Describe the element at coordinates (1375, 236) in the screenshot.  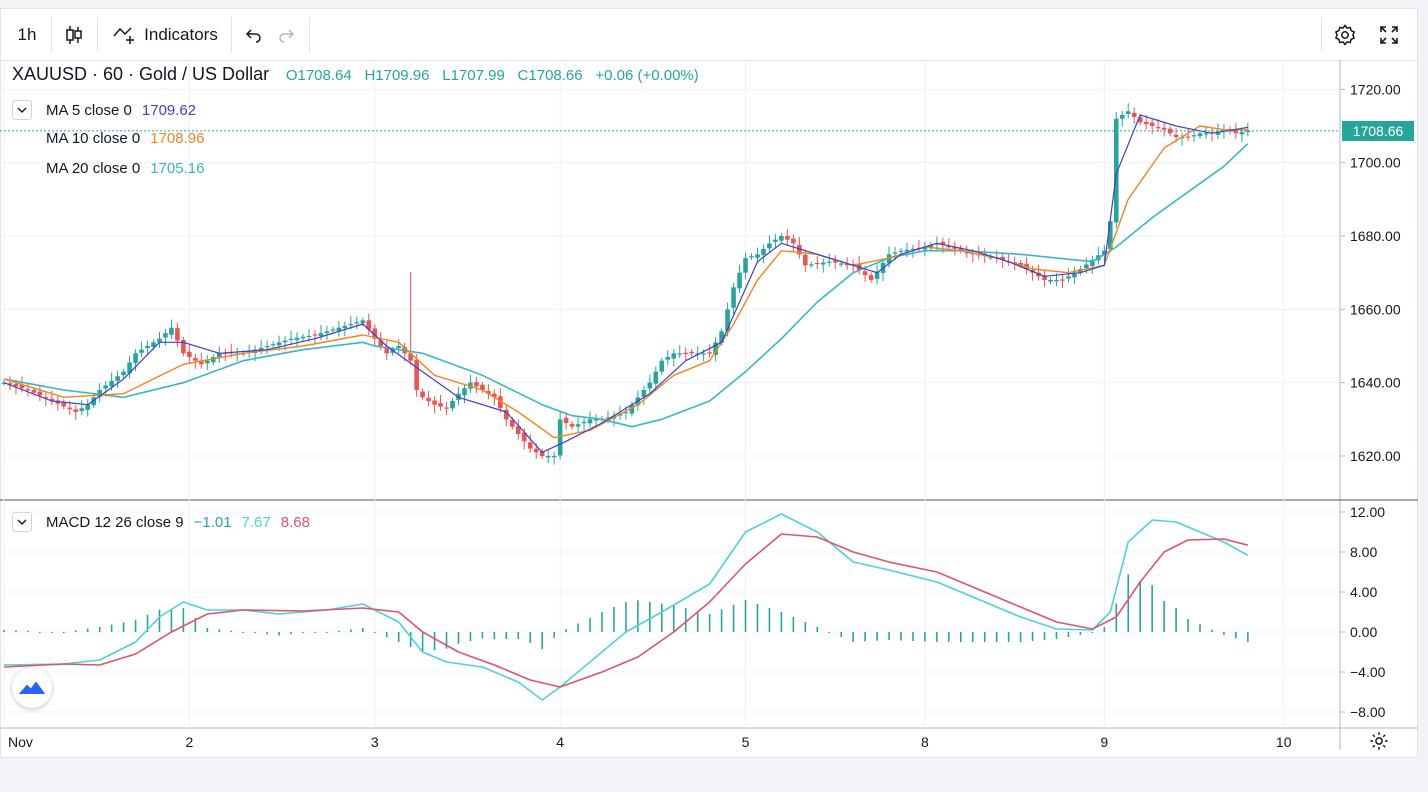
I see `price-tick-label: 1680.00` at that location.